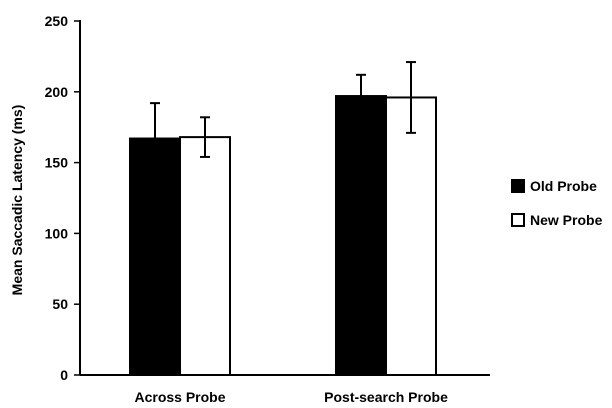 Image resolution: width=612 pixels, height=408 pixels. Describe the element at coordinates (57, 92) in the screenshot. I see `y-tick-label: 200` at that location.